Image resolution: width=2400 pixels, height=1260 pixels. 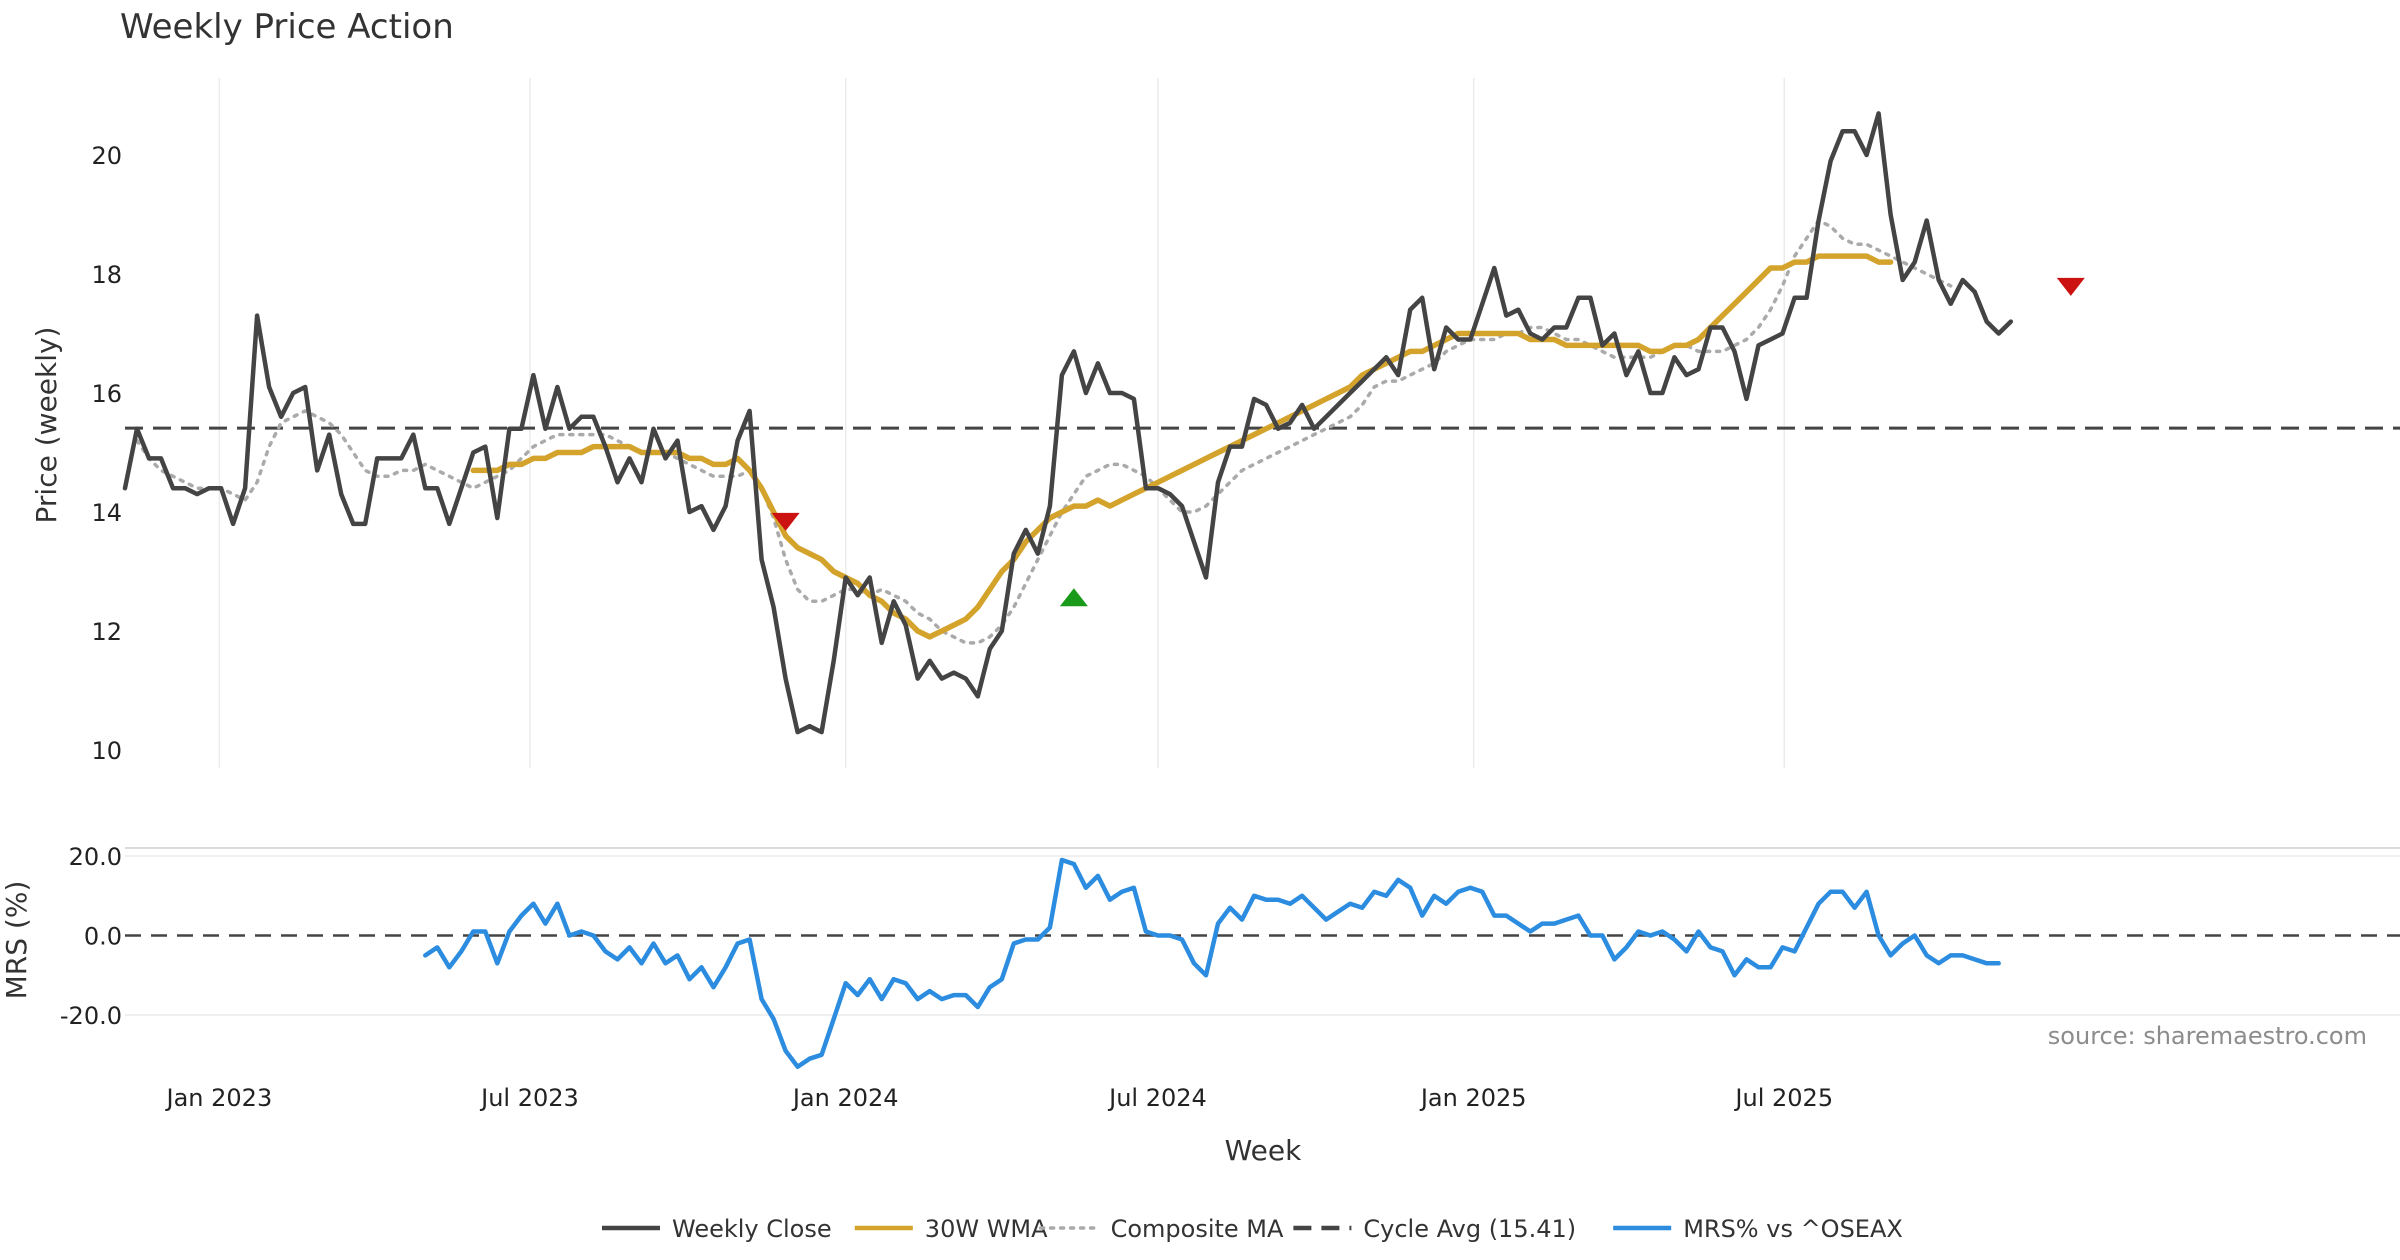 What do you see at coordinates (106, 513) in the screenshot?
I see `price-y-tick-label: 14` at bounding box center [106, 513].